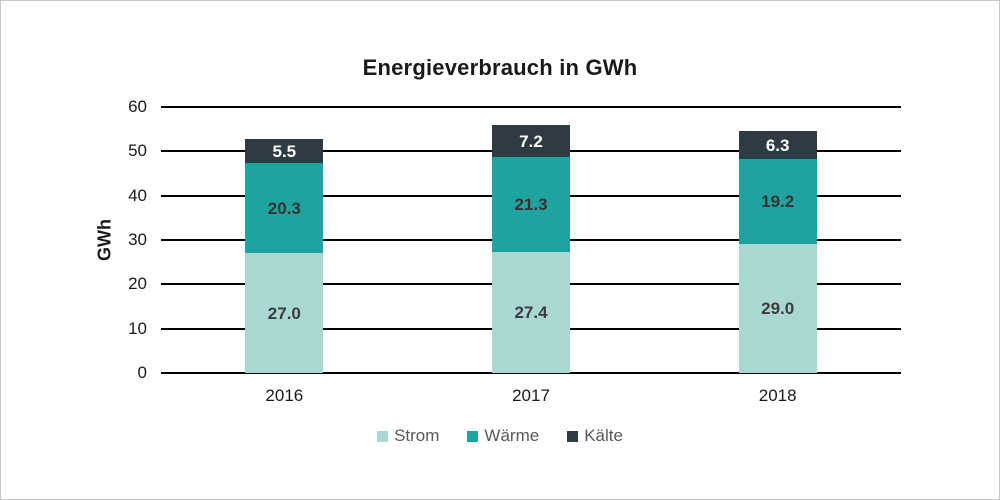 This screenshot has width=1000, height=500. I want to click on y-tick-label: 50, so click(137, 151).